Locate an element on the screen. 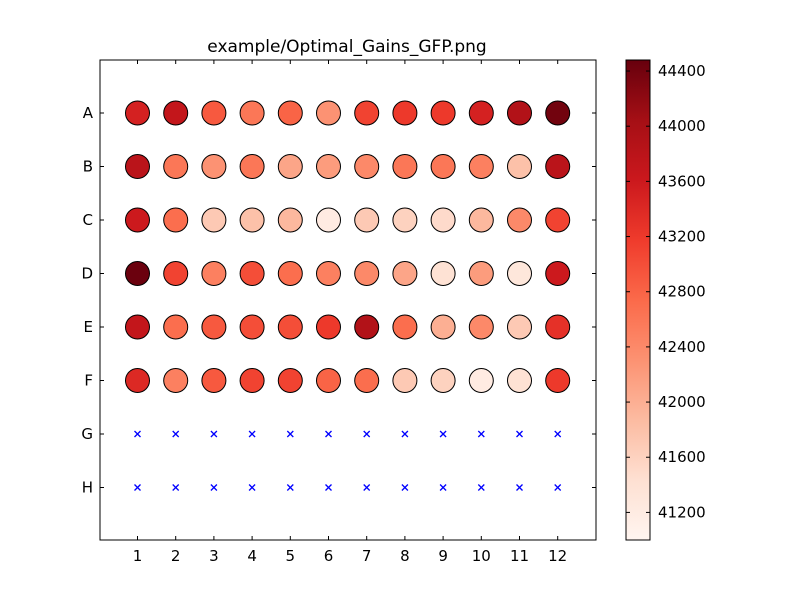 This screenshot has width=800, height=604. x-tick-label: 2 is located at coordinates (176, 556).